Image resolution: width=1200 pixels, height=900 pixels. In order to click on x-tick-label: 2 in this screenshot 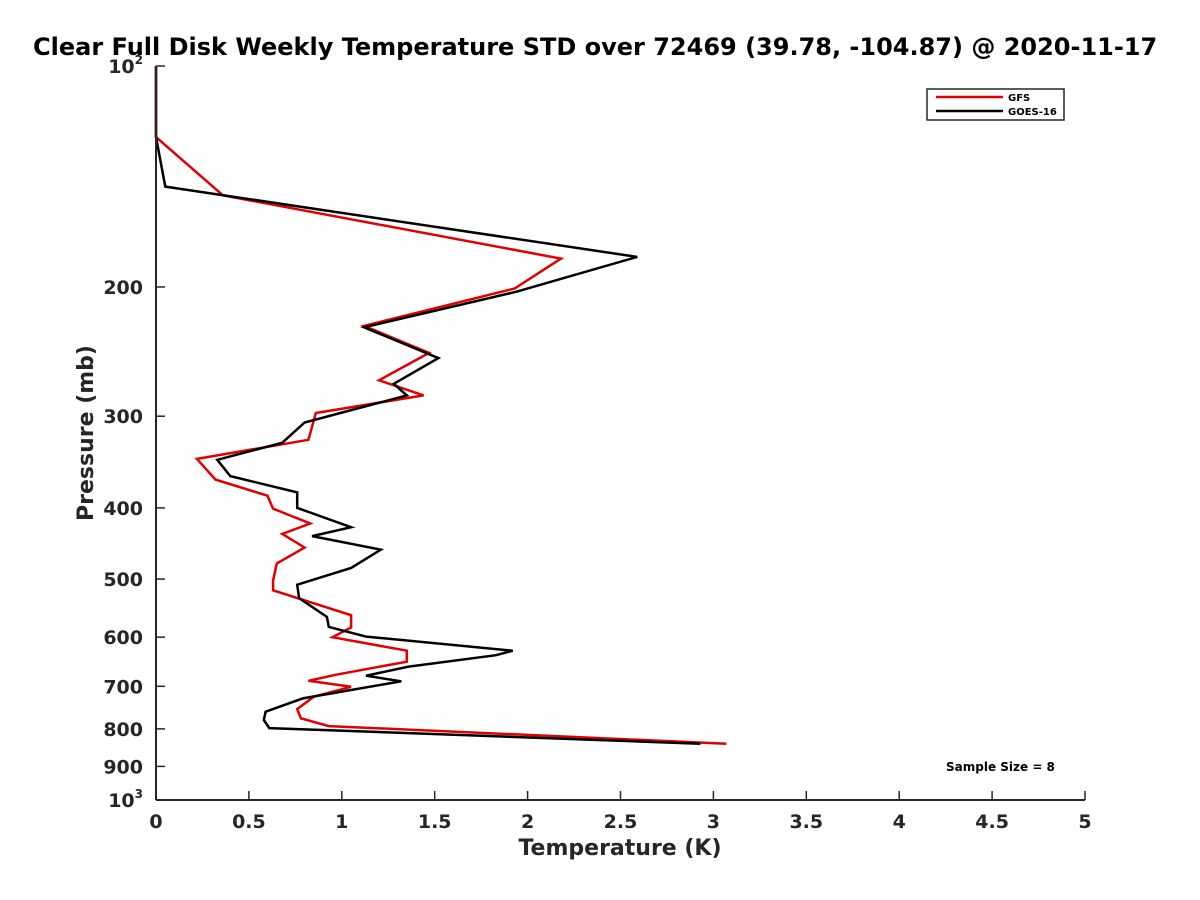, I will do `click(527, 822)`.